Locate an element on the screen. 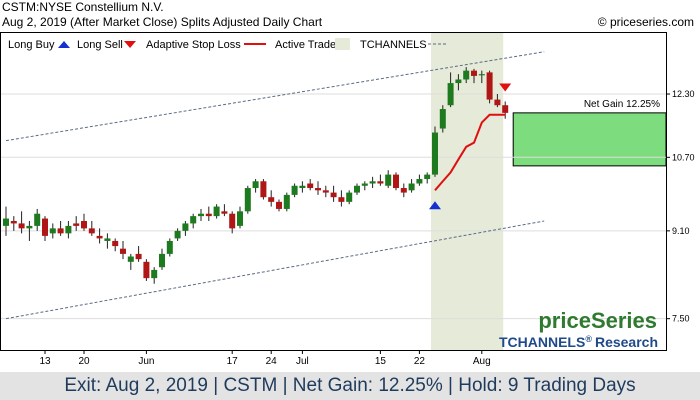 The image size is (700, 400). y-tick-label: 7.50 is located at coordinates (681, 319).